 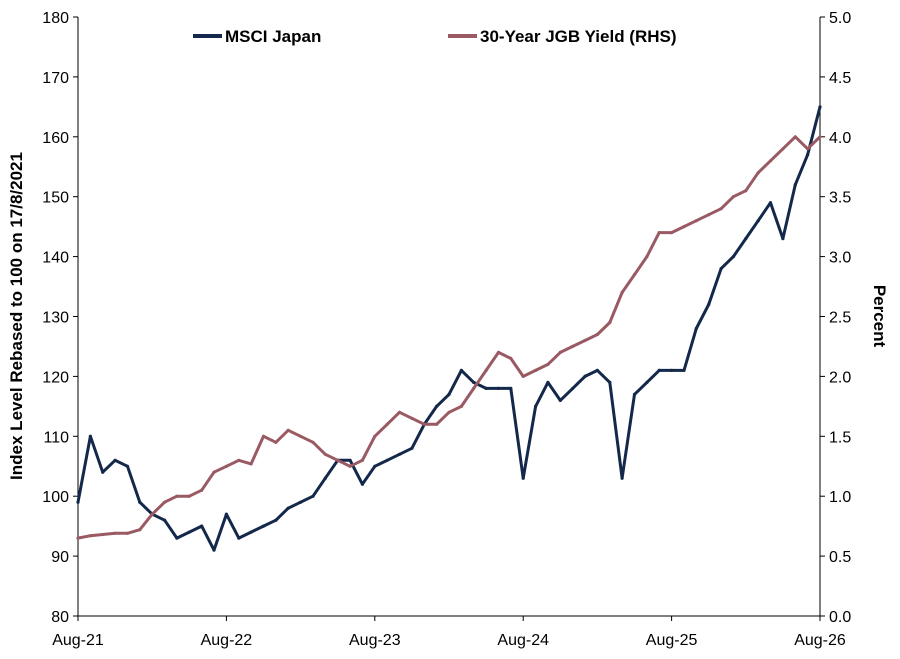 I want to click on y2-tick-label: 3.5, so click(x=840, y=198).